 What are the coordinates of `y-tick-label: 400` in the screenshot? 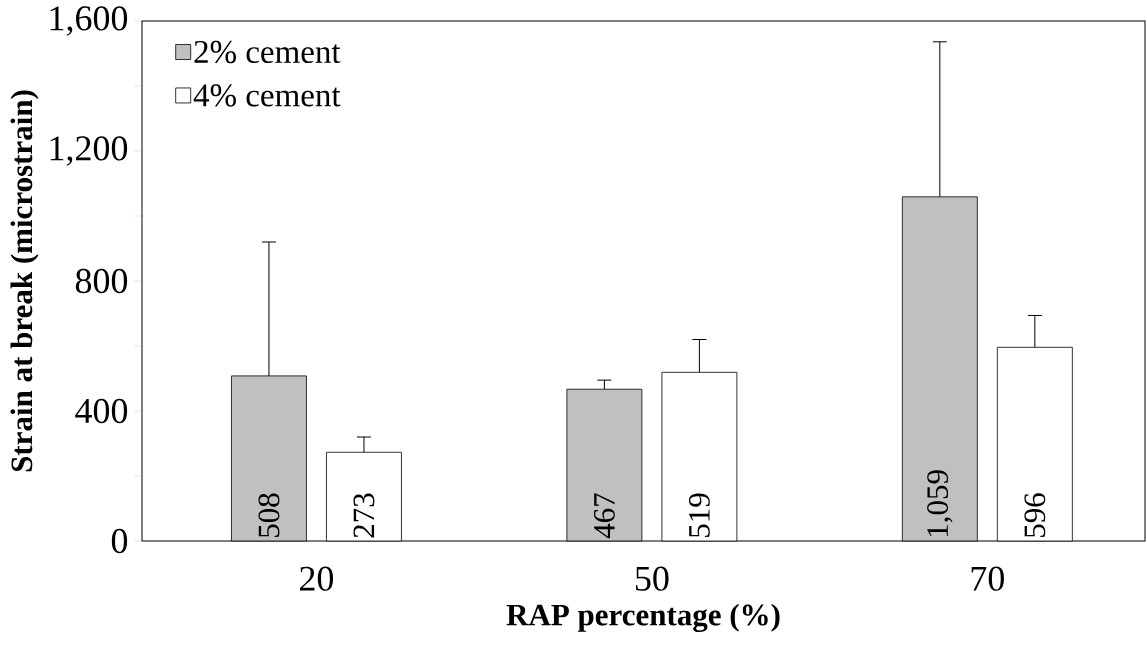 It's located at (101, 411).